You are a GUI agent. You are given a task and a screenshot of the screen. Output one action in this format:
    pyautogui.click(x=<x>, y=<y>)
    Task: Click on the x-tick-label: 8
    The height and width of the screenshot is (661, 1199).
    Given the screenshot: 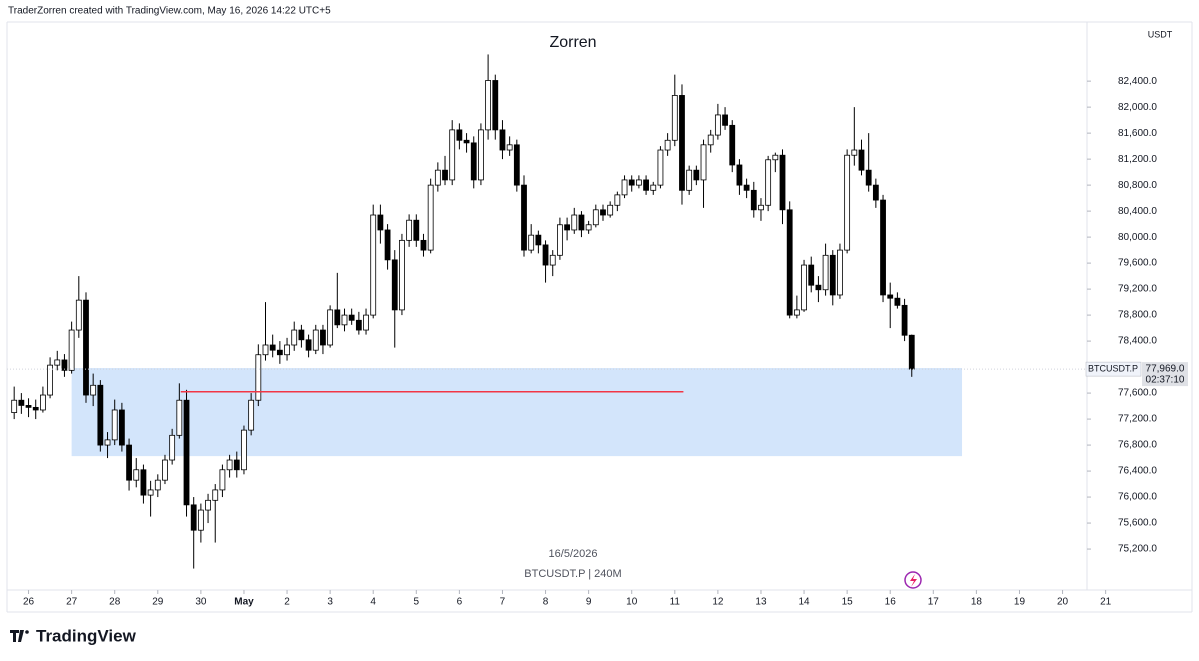 What is the action you would take?
    pyautogui.click(x=546, y=602)
    